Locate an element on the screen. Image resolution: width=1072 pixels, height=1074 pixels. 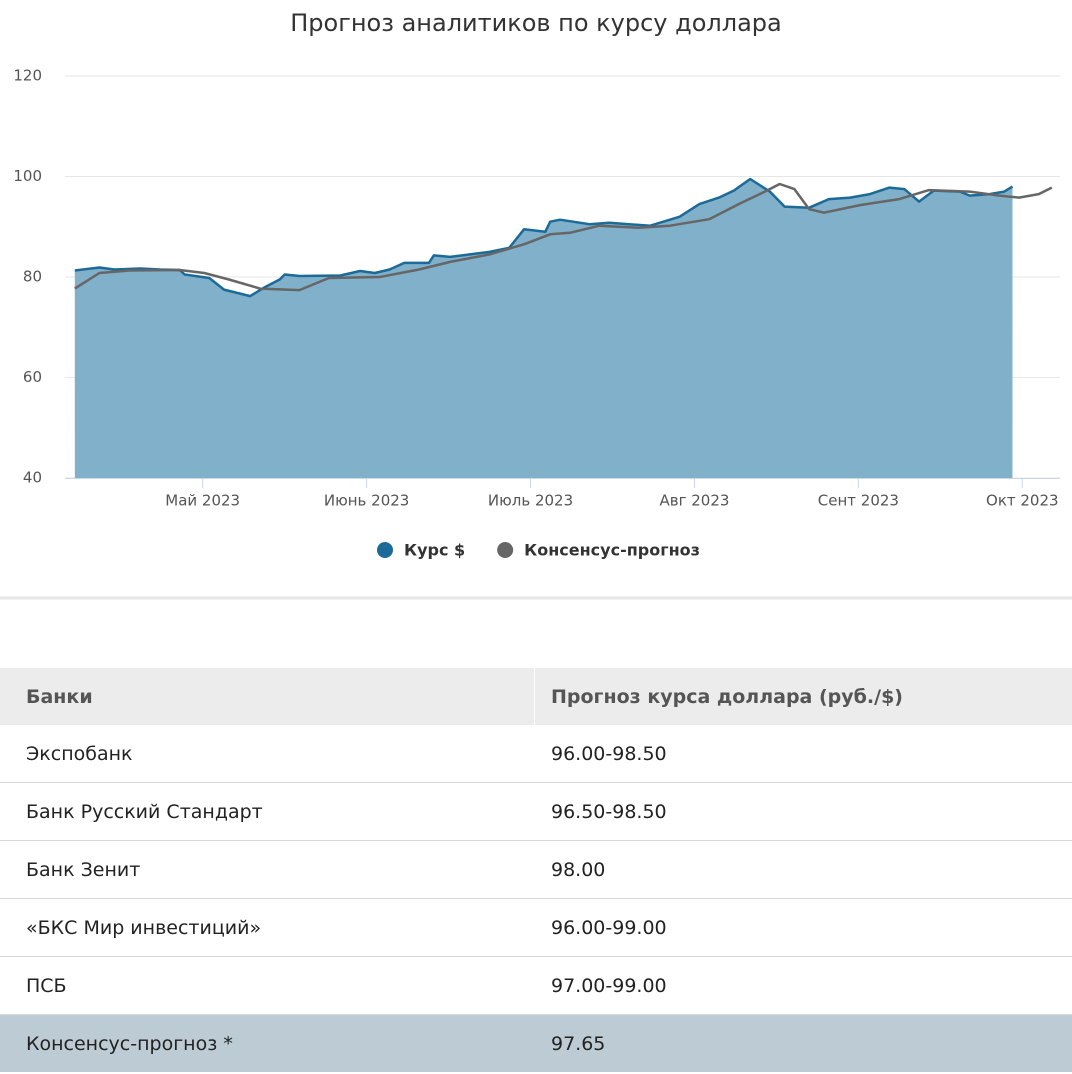
table-row: Банк Зенит 98.00 is located at coordinates (536, 870).